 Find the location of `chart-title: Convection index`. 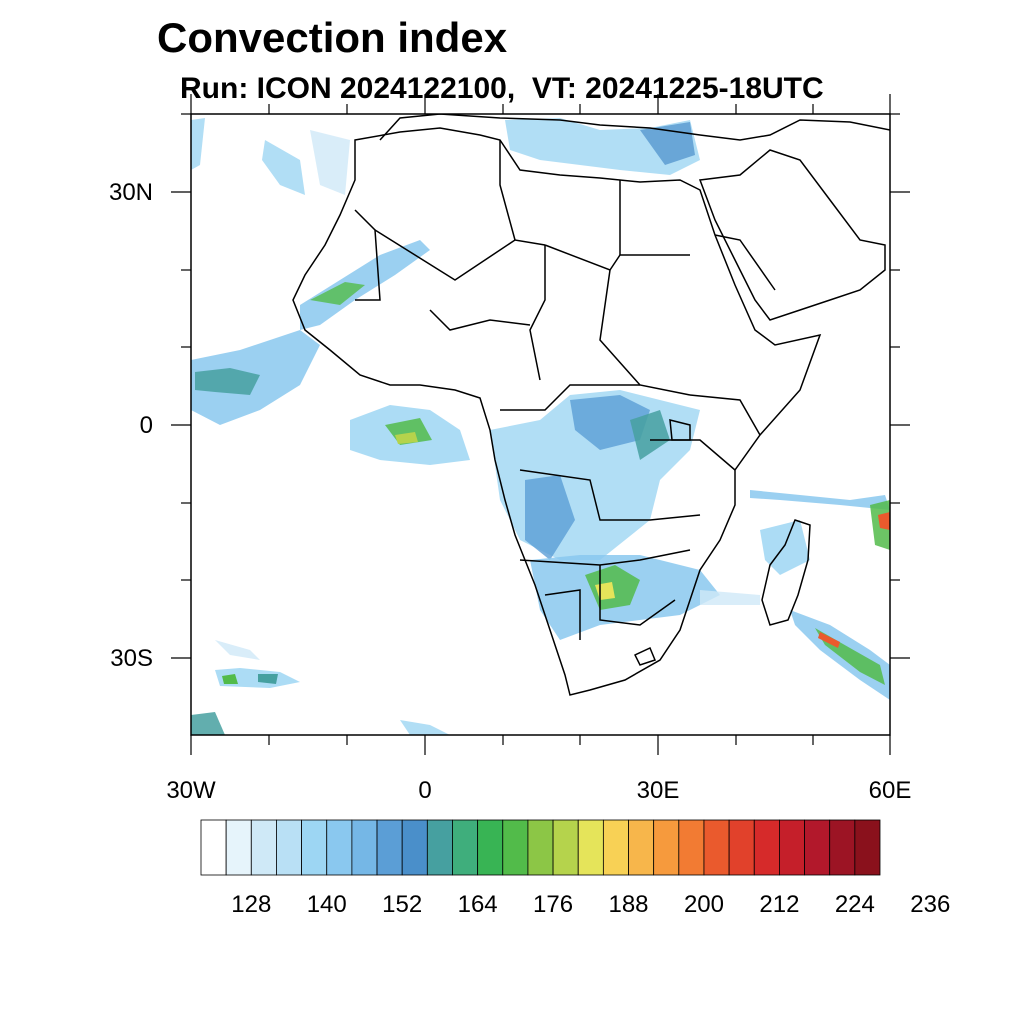

chart-title: Convection index is located at coordinates (332, 37).